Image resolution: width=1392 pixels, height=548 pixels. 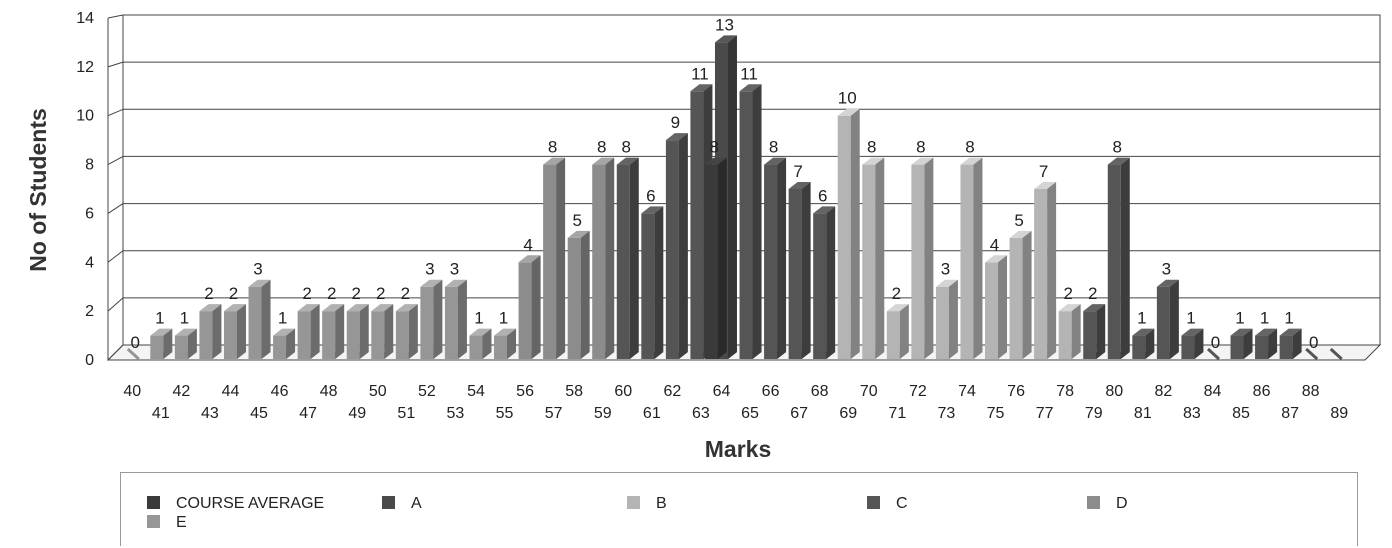 I want to click on x-tick-label: 49, so click(x=357, y=413).